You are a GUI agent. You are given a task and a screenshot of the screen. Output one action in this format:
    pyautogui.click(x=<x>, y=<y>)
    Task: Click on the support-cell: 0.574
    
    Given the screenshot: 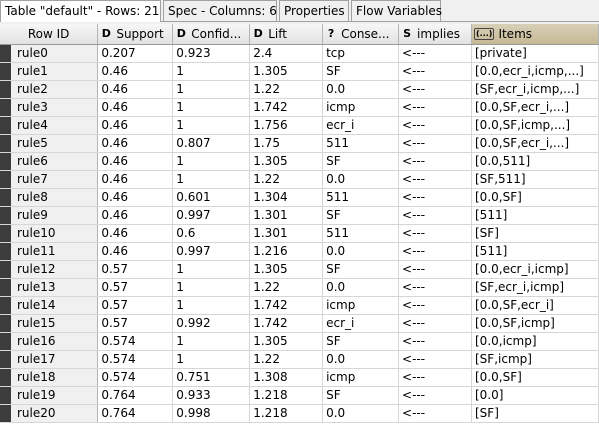 What is the action you would take?
    pyautogui.click(x=135, y=341)
    